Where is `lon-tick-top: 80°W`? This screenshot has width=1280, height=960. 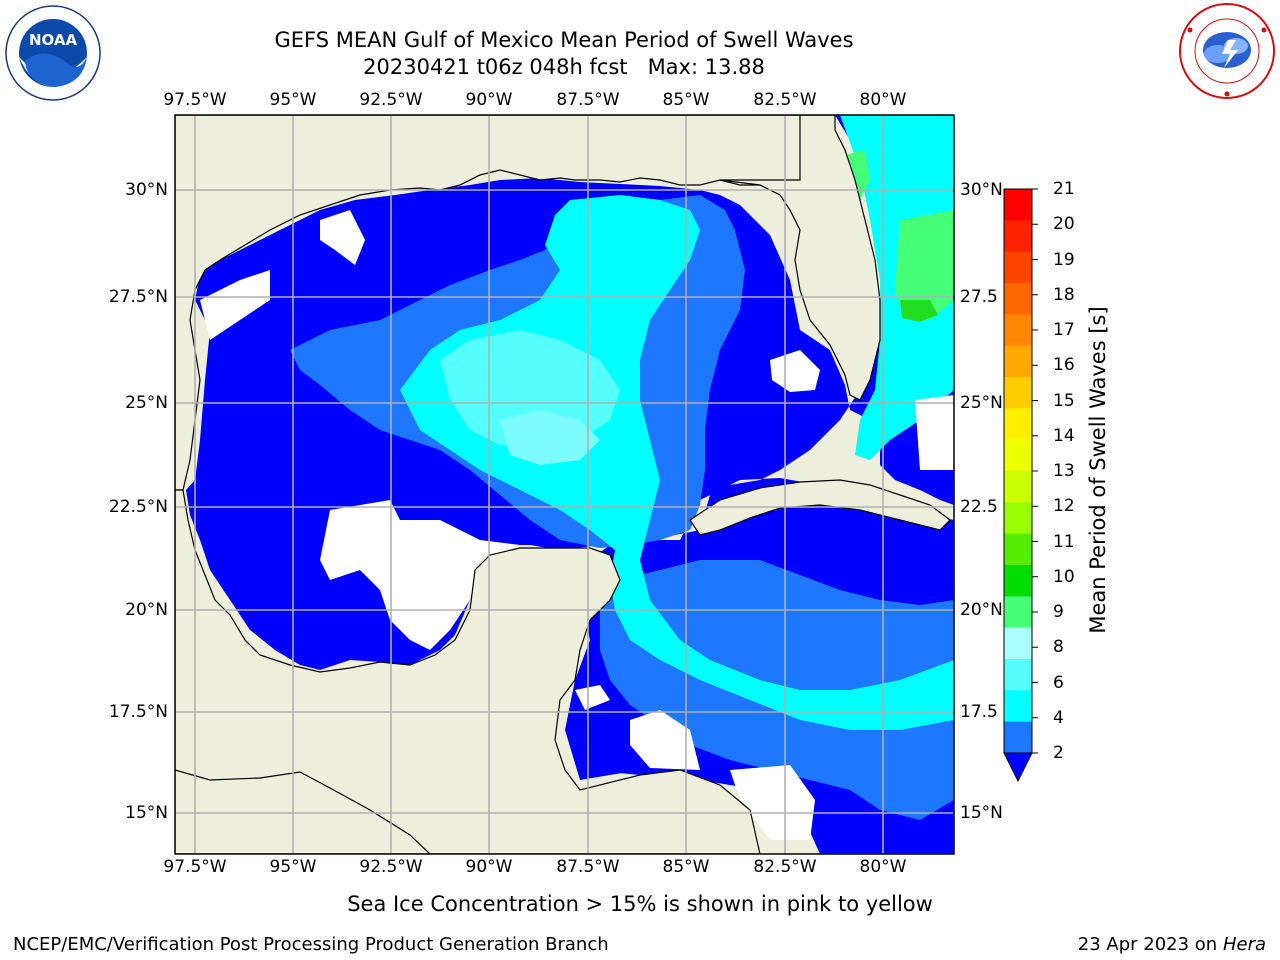 lon-tick-top: 80°W is located at coordinates (883, 100).